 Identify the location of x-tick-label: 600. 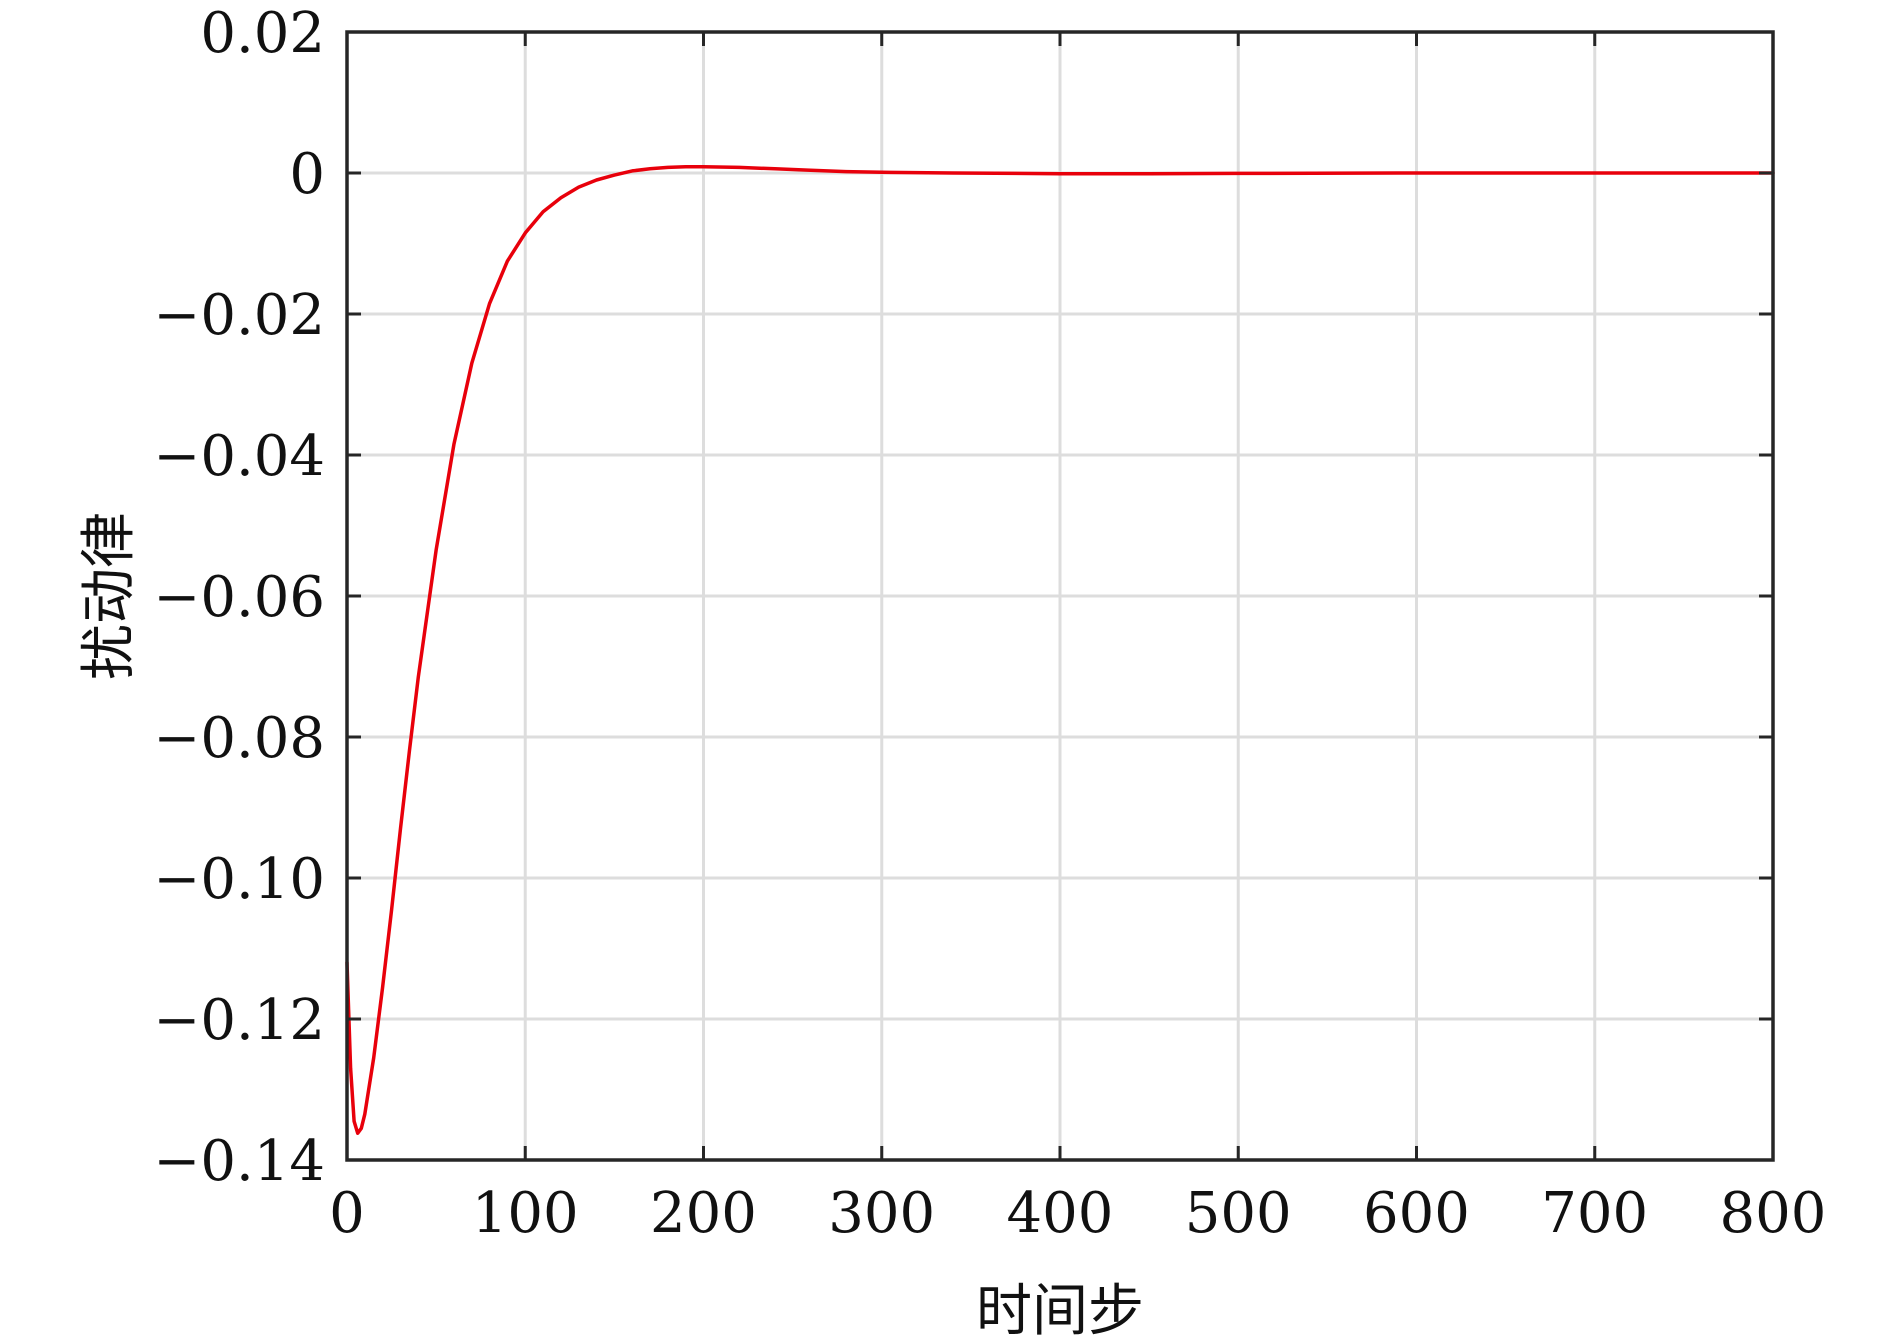
(1416, 1213).